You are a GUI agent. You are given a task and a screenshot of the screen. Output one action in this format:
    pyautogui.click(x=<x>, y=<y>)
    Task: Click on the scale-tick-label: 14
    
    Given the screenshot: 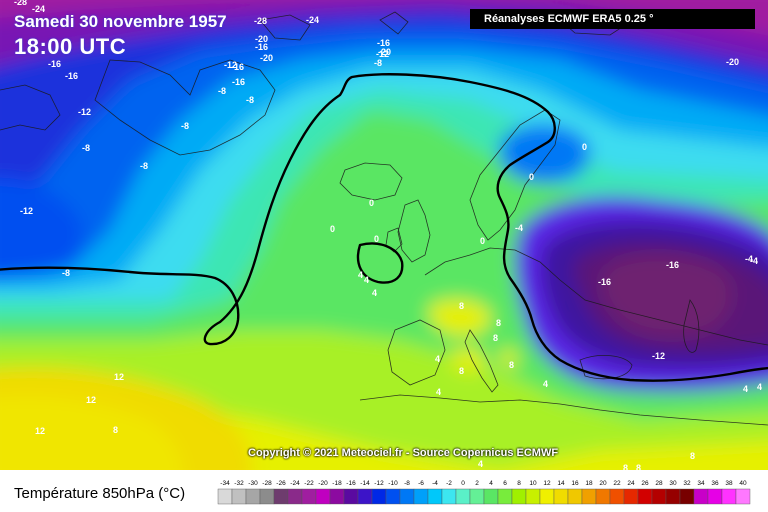 What is the action you would take?
    pyautogui.click(x=561, y=483)
    